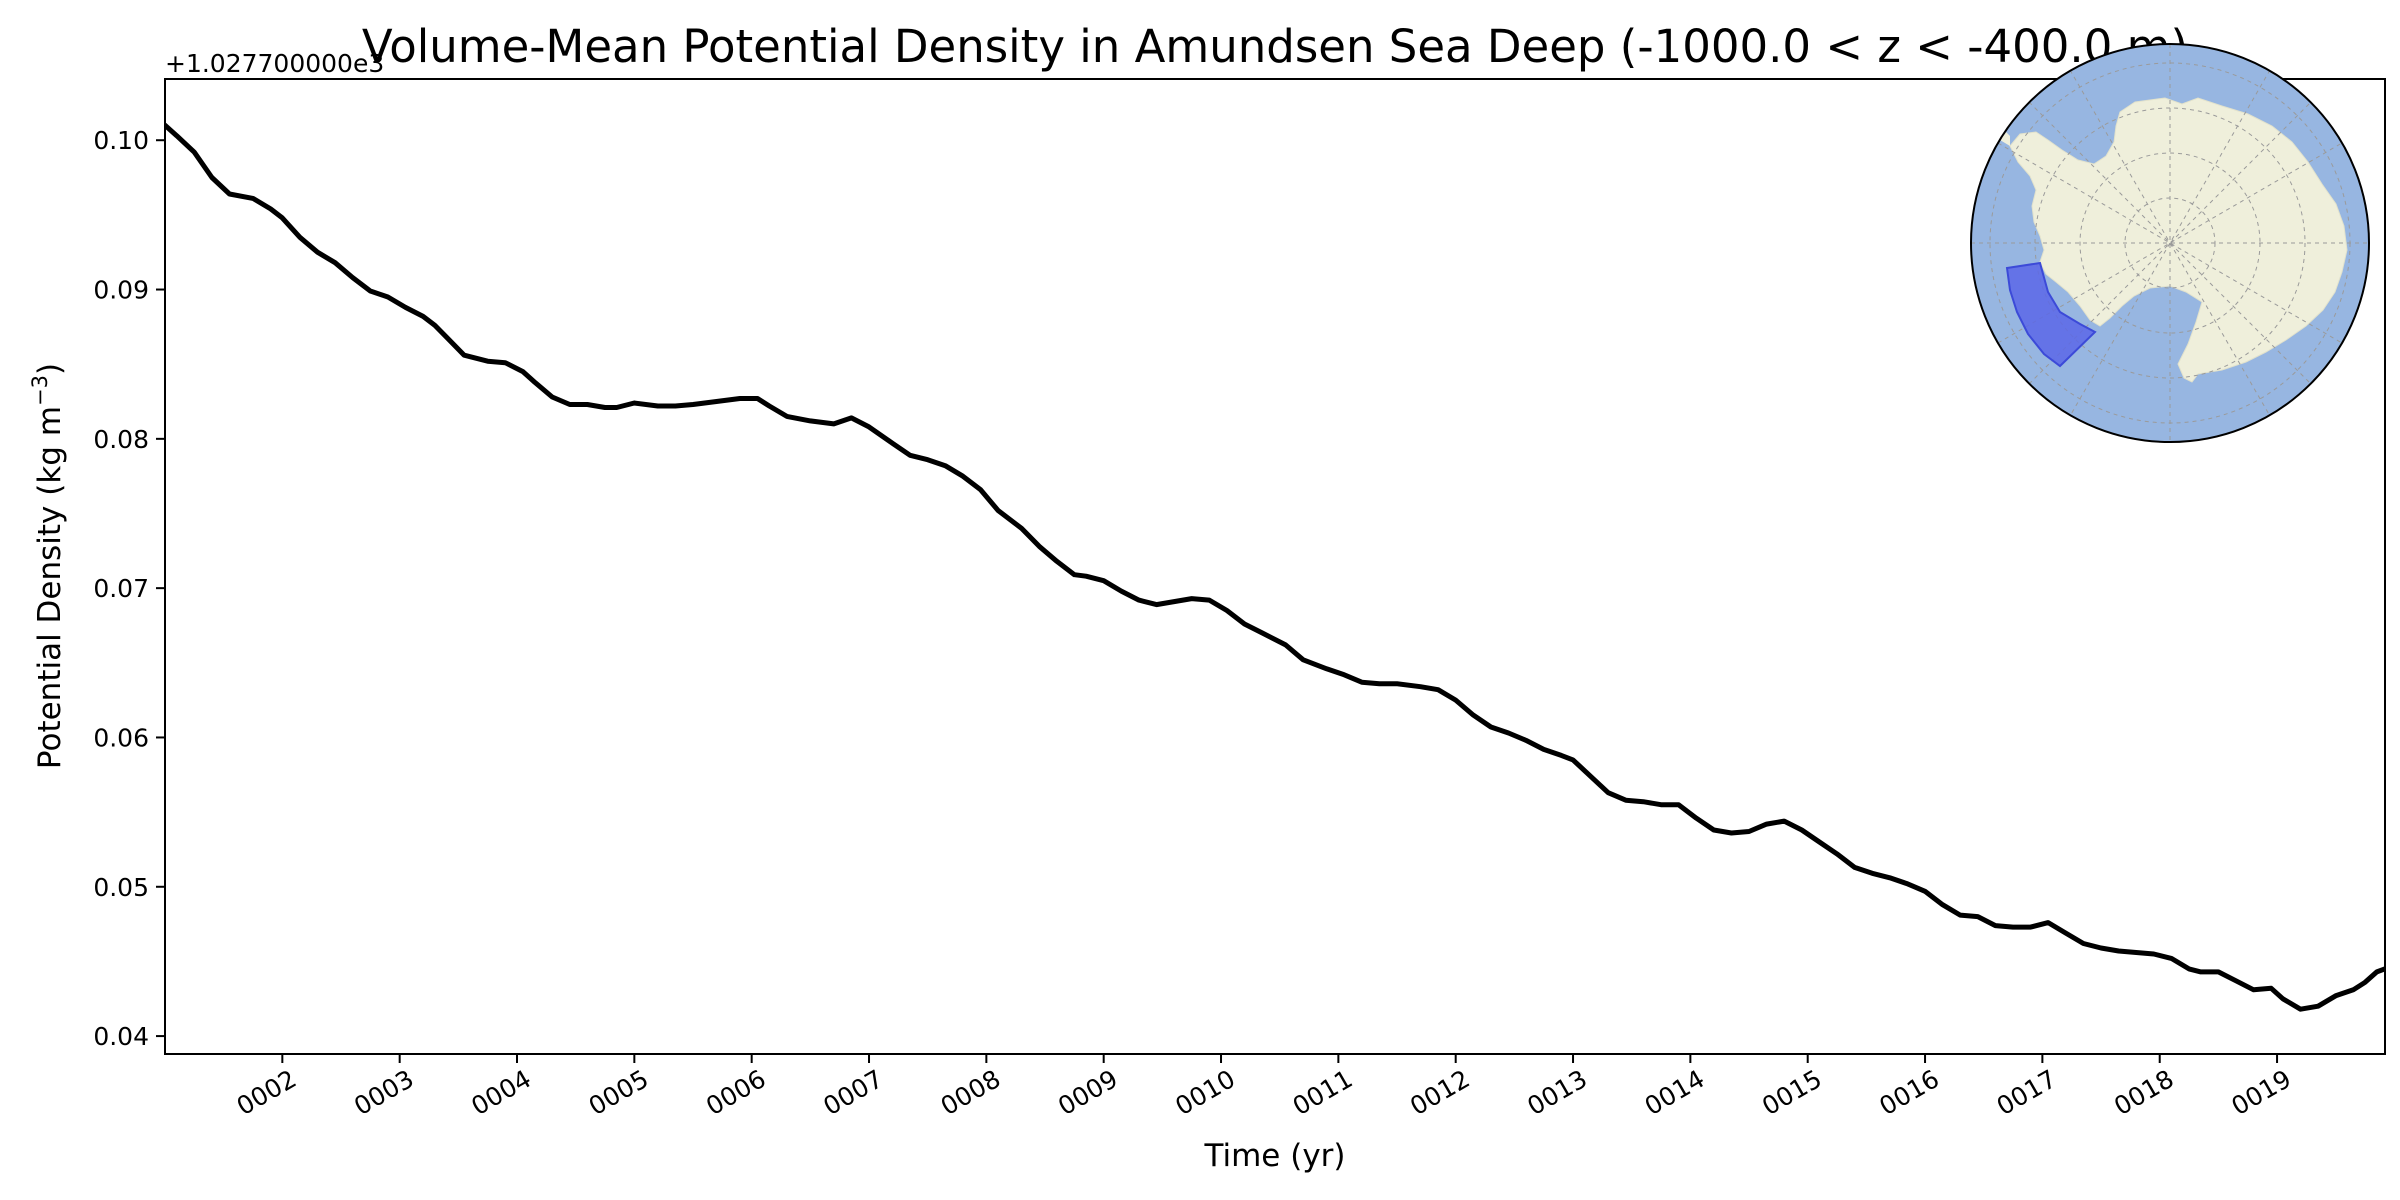 This screenshot has width=2400, height=1200. What do you see at coordinates (1323, 1092) in the screenshot?
I see `x-tick-label: 0011` at bounding box center [1323, 1092].